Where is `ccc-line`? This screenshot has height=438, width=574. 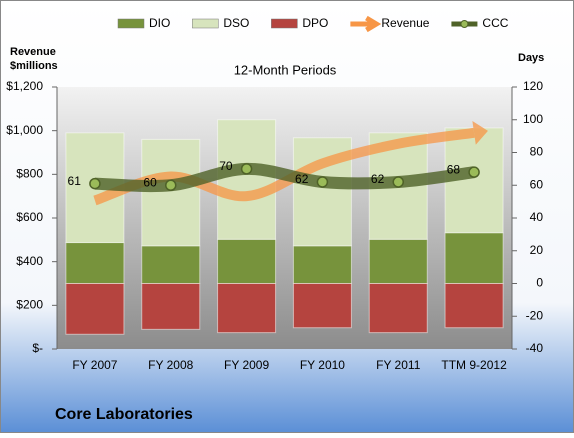 ccc-line is located at coordinates (284, 177).